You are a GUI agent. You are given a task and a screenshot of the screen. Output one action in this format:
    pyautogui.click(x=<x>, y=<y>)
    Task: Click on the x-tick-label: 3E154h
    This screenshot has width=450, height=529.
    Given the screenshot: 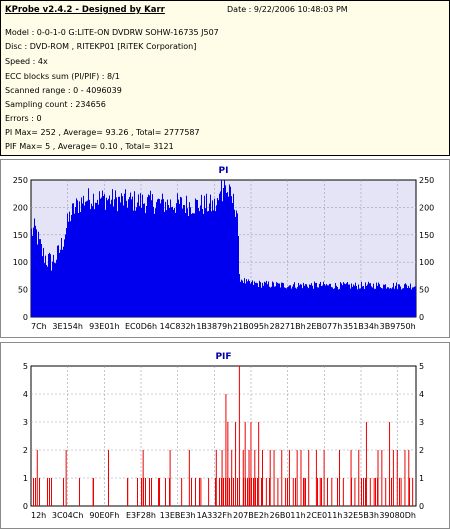 What is the action you would take?
    pyautogui.click(x=67, y=326)
    